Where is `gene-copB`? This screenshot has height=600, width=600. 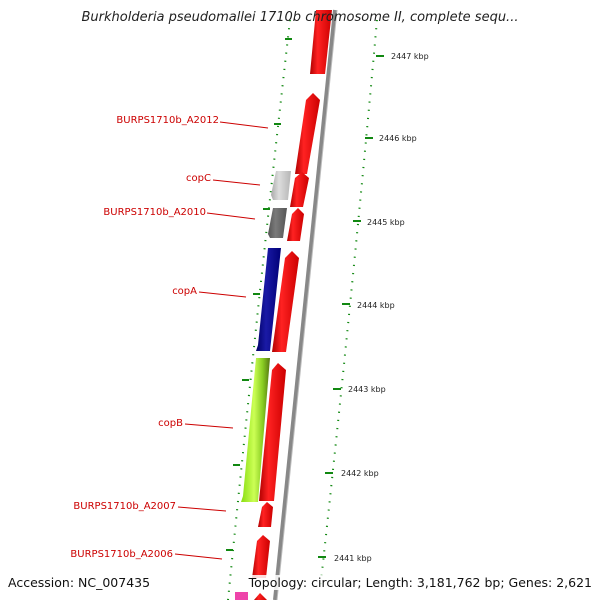
gene-copB is located at coordinates (255, 430).